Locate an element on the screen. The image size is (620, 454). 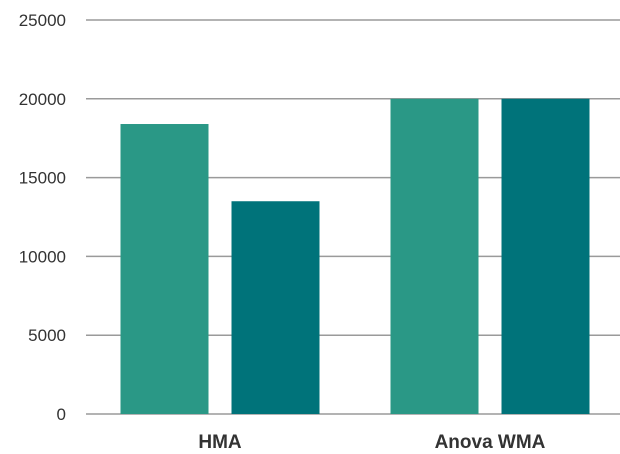
y-tick-label: 5000 is located at coordinates (47, 335).